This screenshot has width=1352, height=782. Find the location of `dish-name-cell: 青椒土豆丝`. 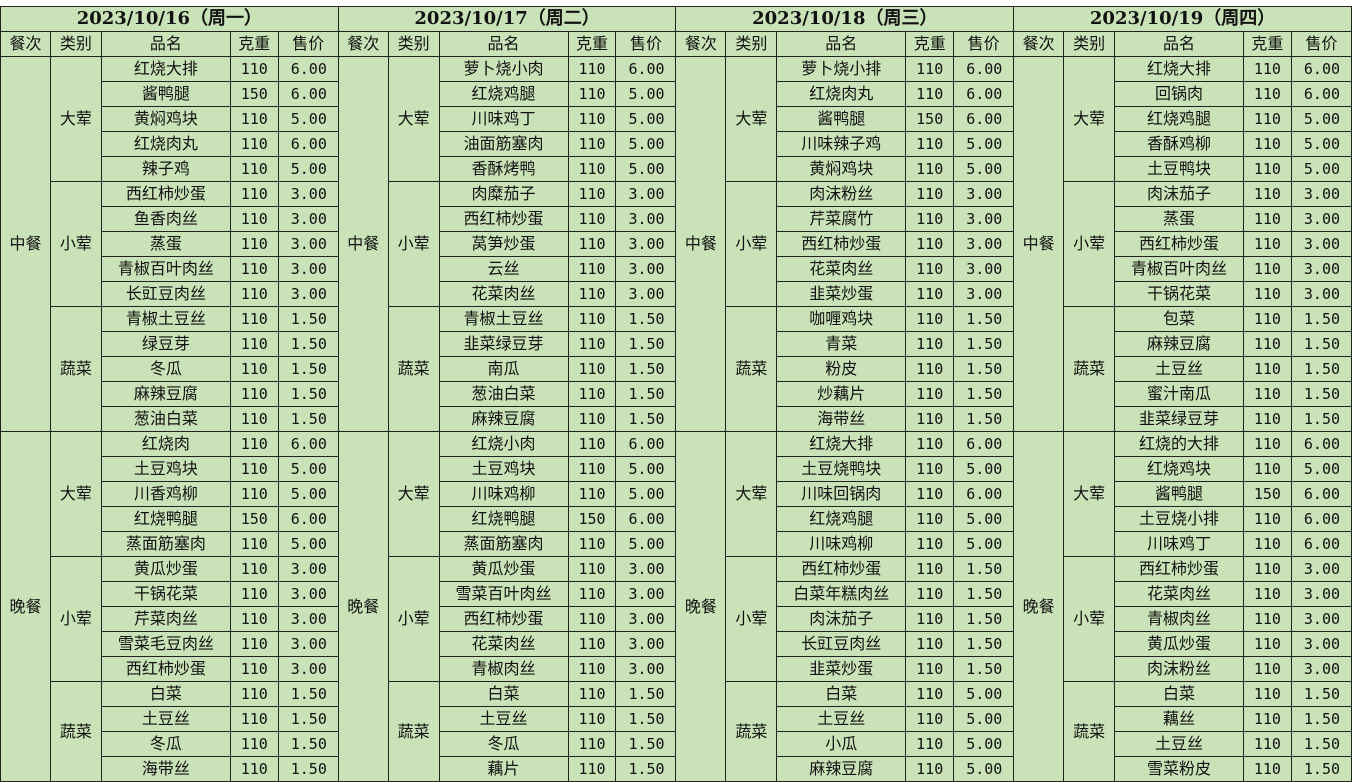

dish-name-cell: 青椒土豆丝 is located at coordinates (165, 319).